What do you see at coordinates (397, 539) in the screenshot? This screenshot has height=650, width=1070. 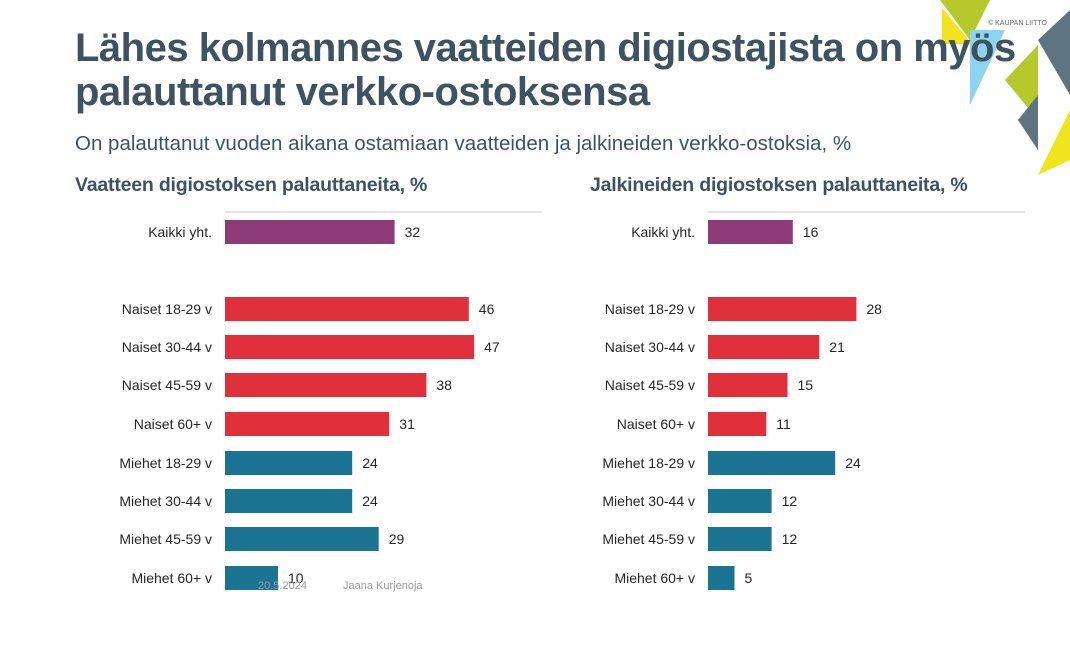 I see `data-label: 29` at bounding box center [397, 539].